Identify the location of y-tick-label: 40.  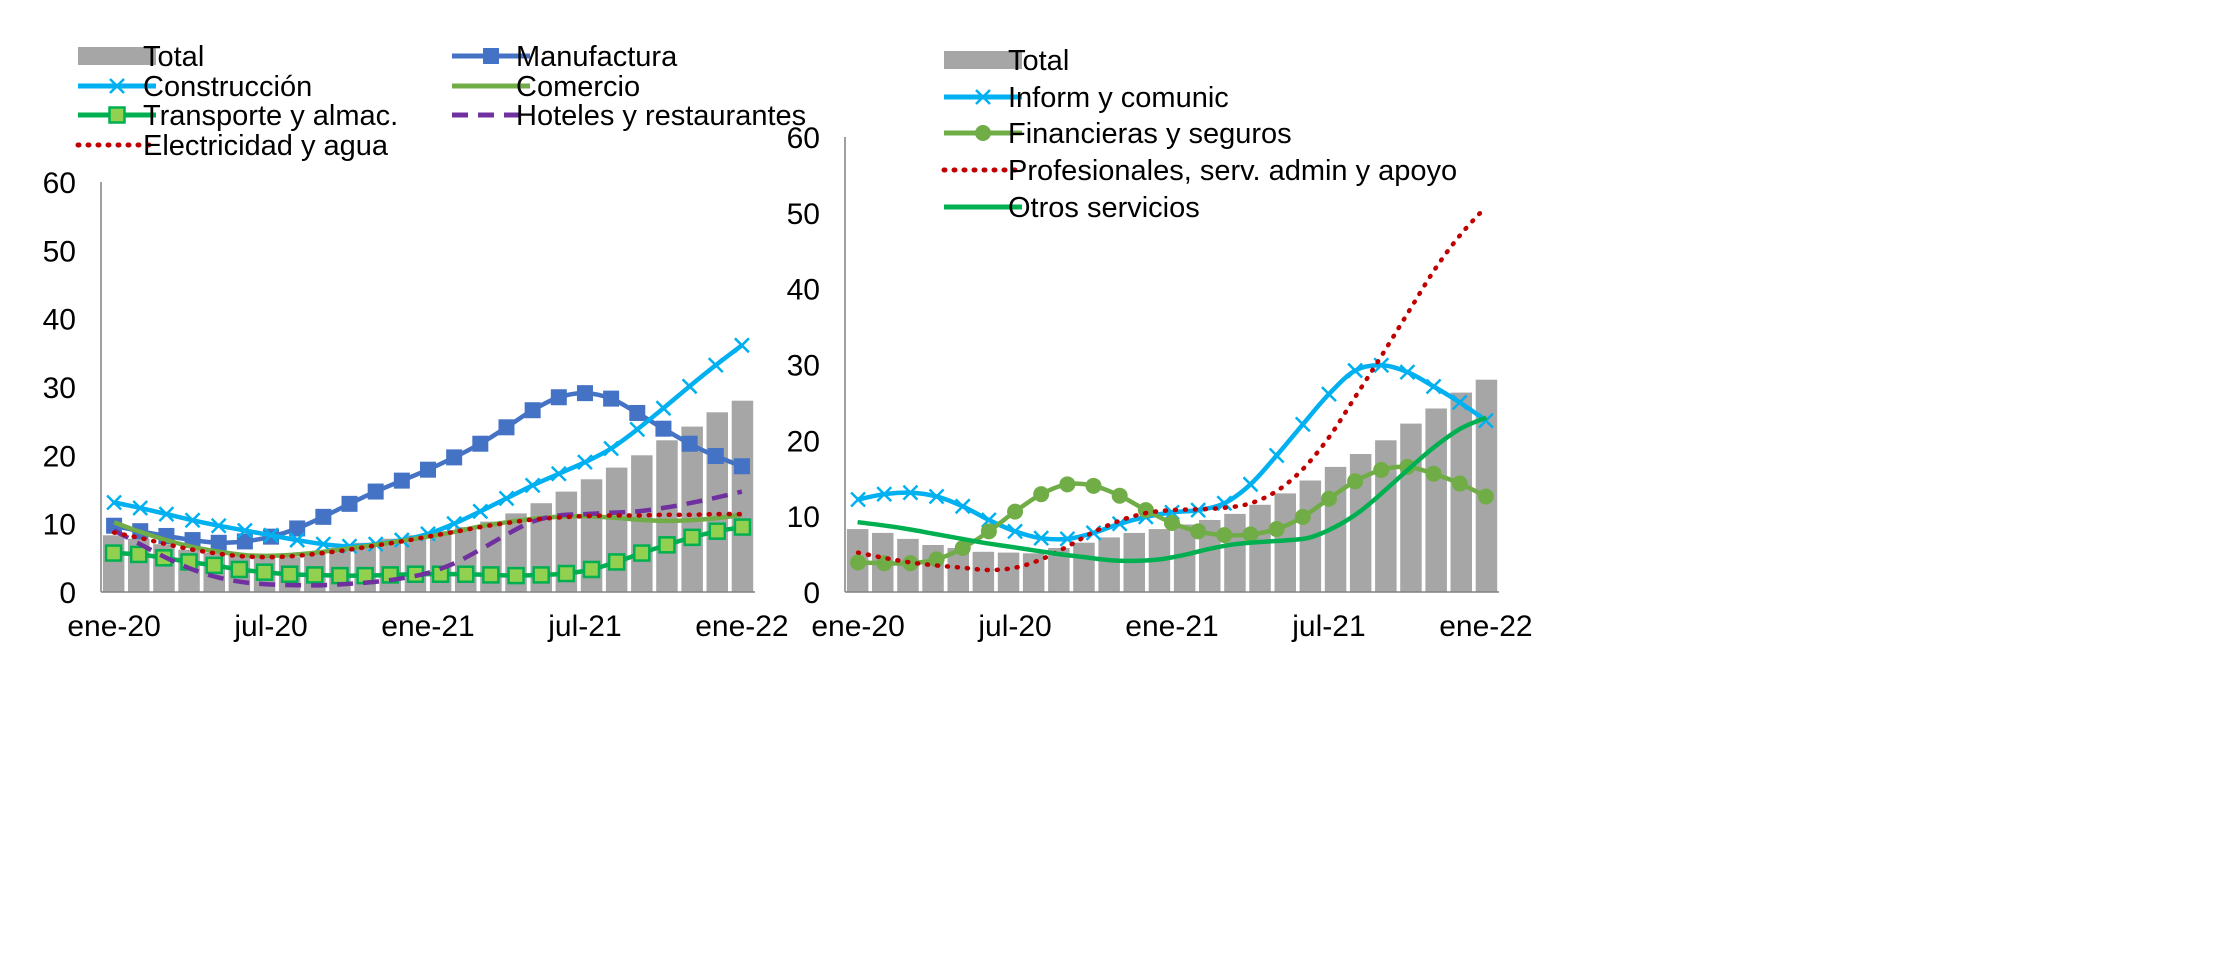
(803, 290).